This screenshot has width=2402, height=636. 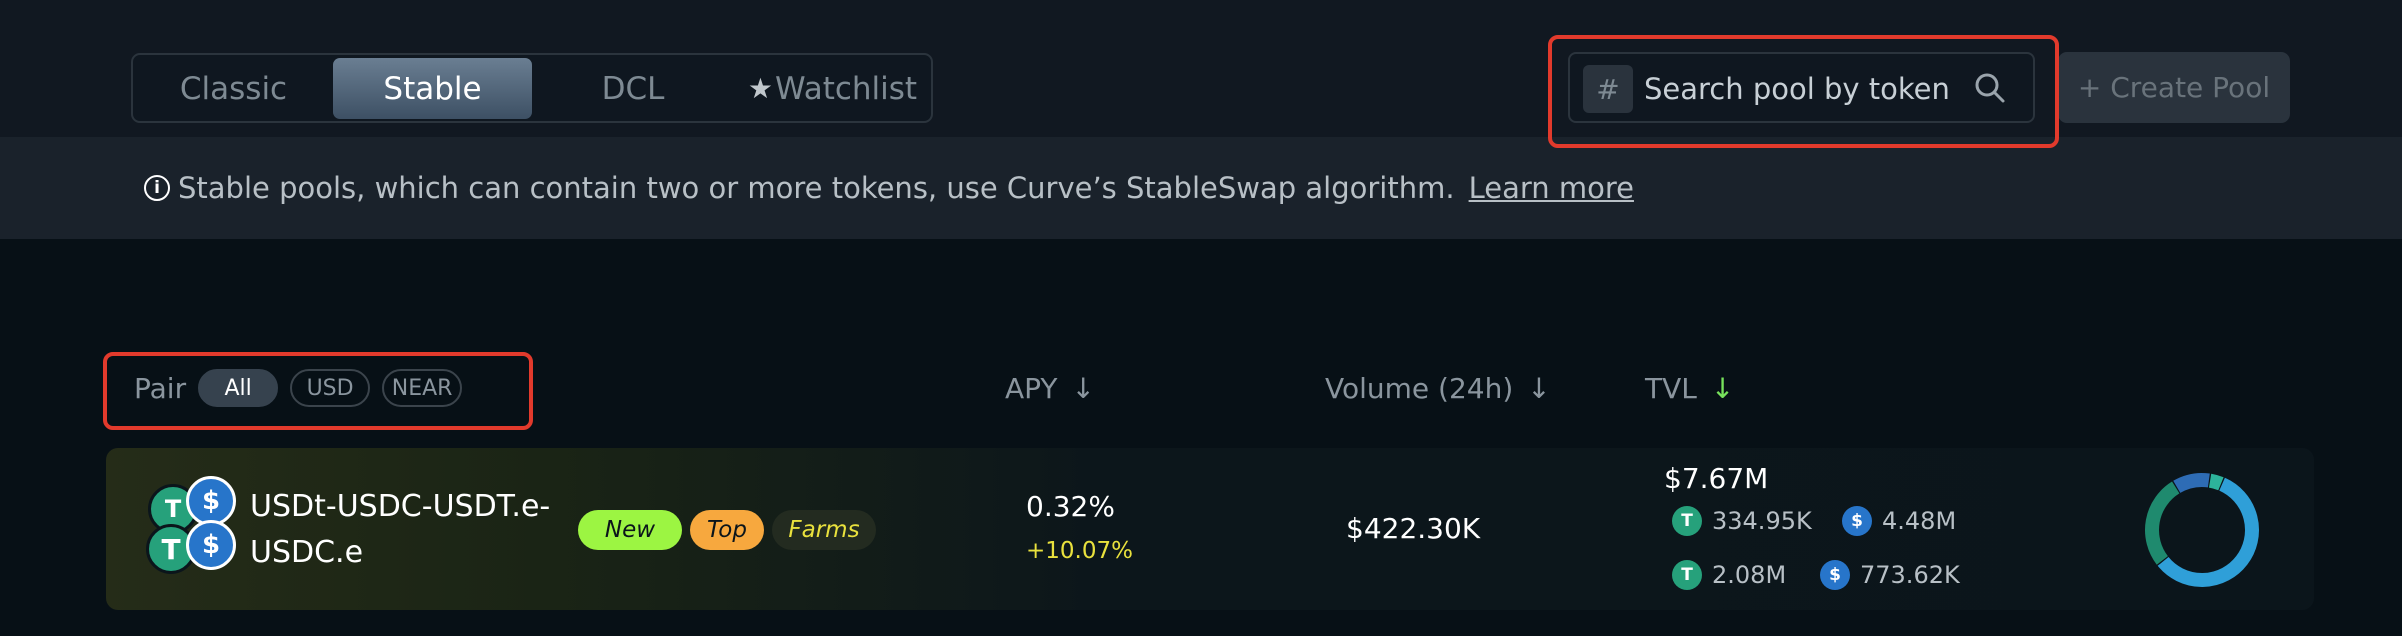 I want to click on tvl-distribution-donut, so click(x=2202, y=530).